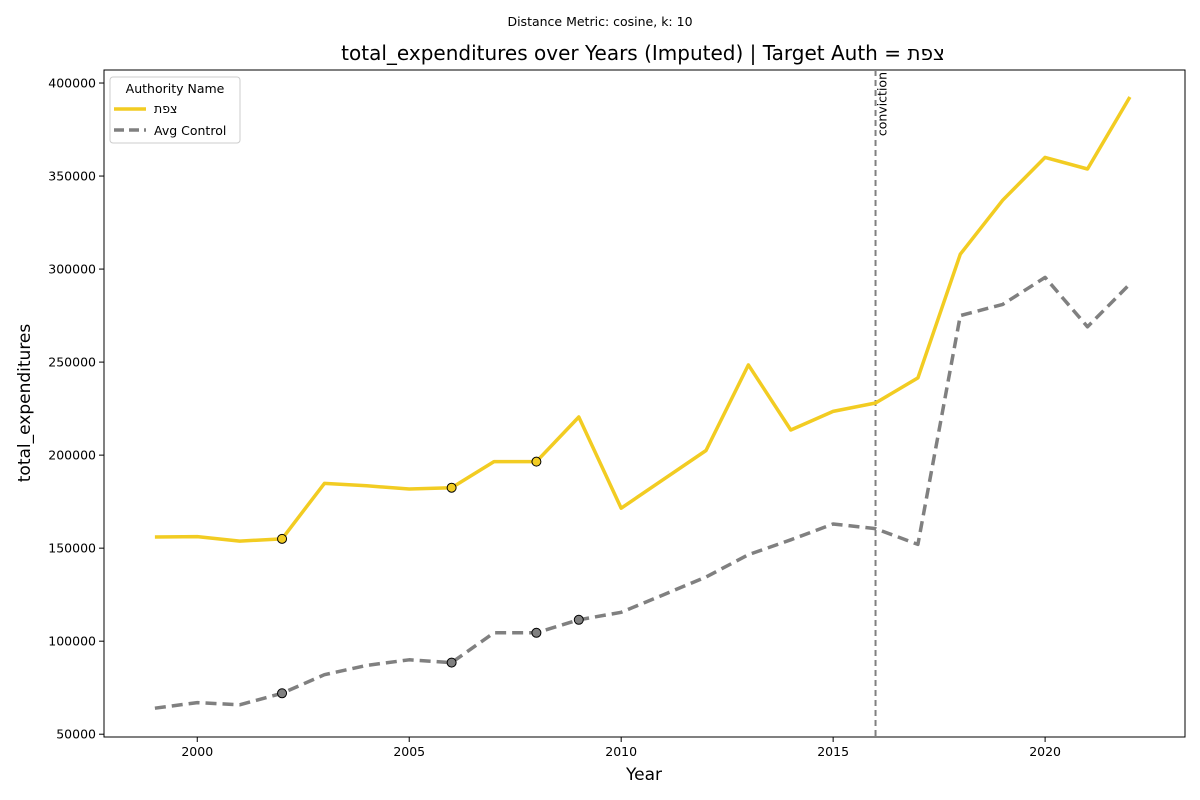  Describe the element at coordinates (72, 176) in the screenshot. I see `y-tick-label: 350000` at that location.